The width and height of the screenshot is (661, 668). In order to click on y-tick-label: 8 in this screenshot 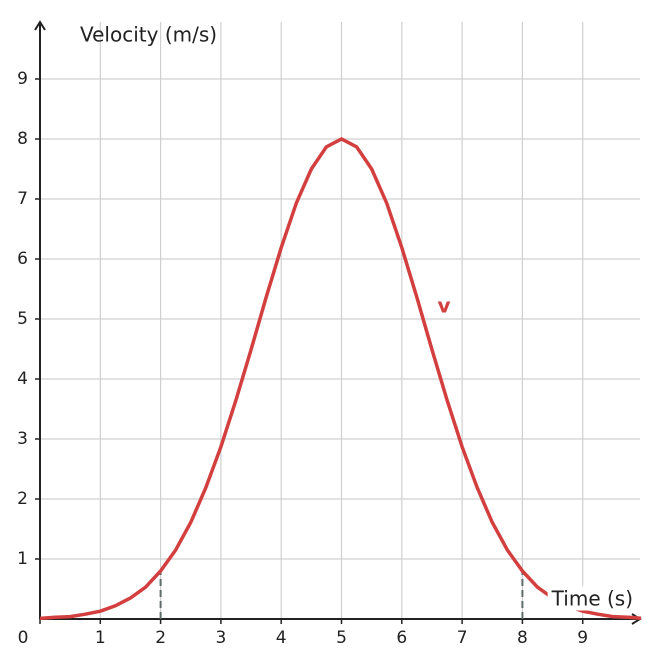, I will do `click(22, 139)`.